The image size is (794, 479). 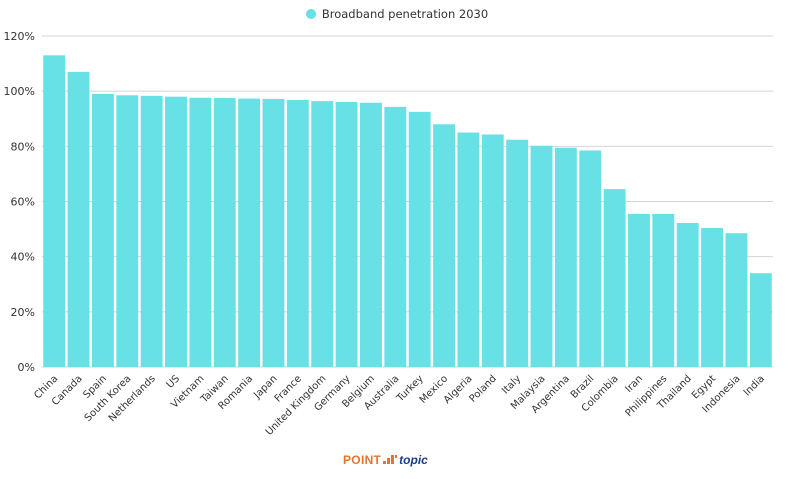 What do you see at coordinates (200, 232) in the screenshot?
I see `bar-vietnam` at bounding box center [200, 232].